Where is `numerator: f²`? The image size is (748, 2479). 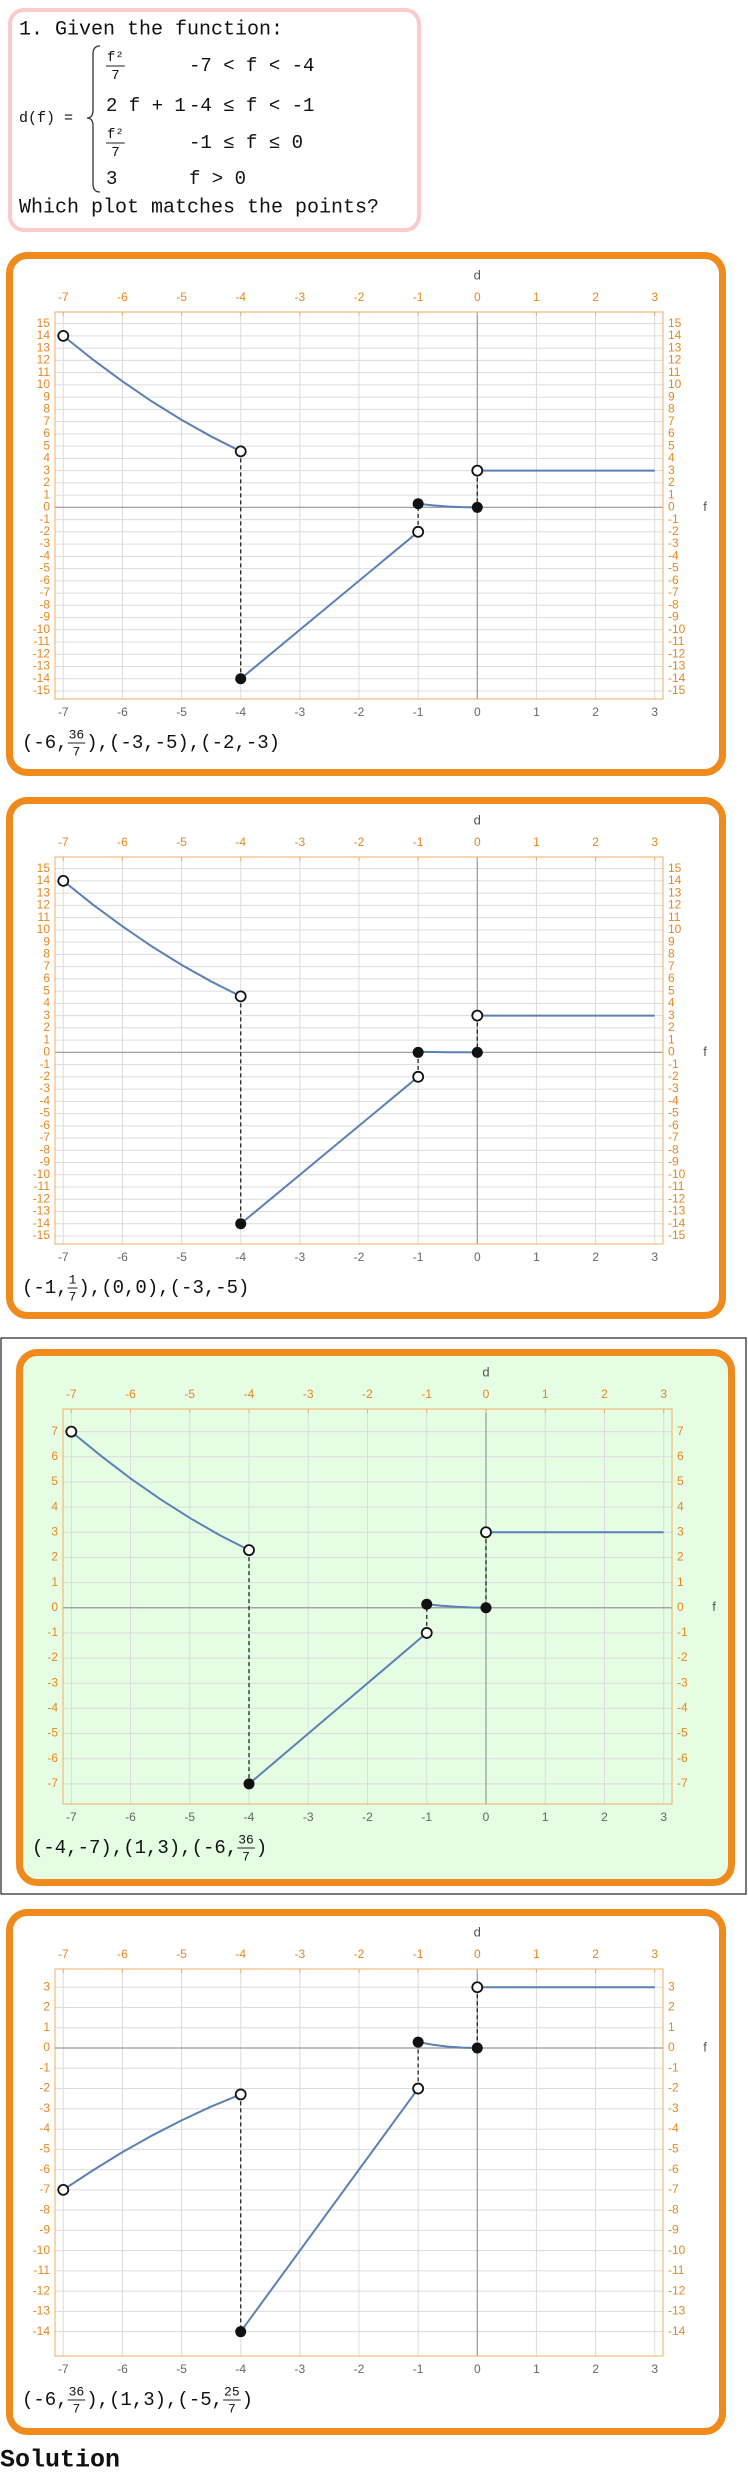
numerator: f² is located at coordinates (115, 135).